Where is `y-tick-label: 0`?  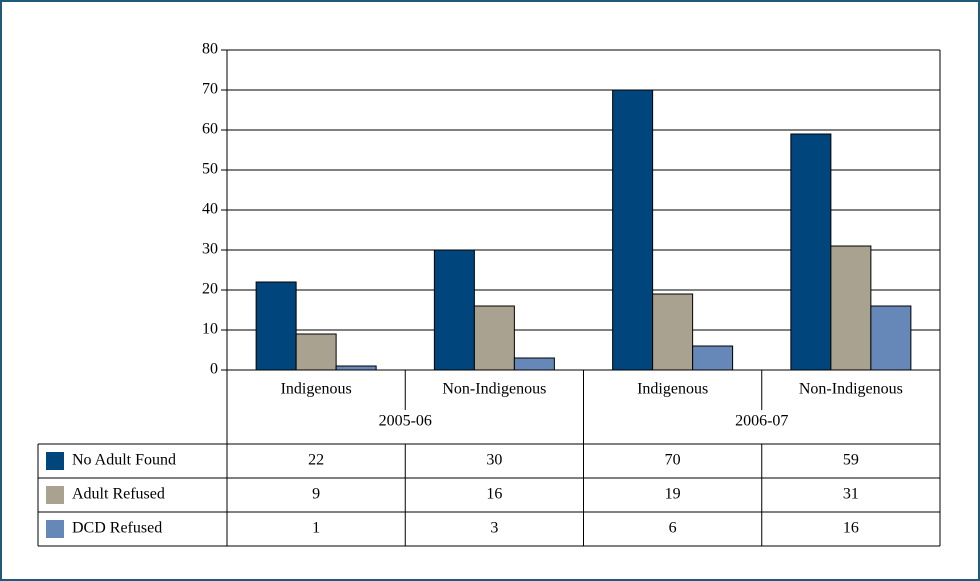
y-tick-label: 0 is located at coordinates (214, 369).